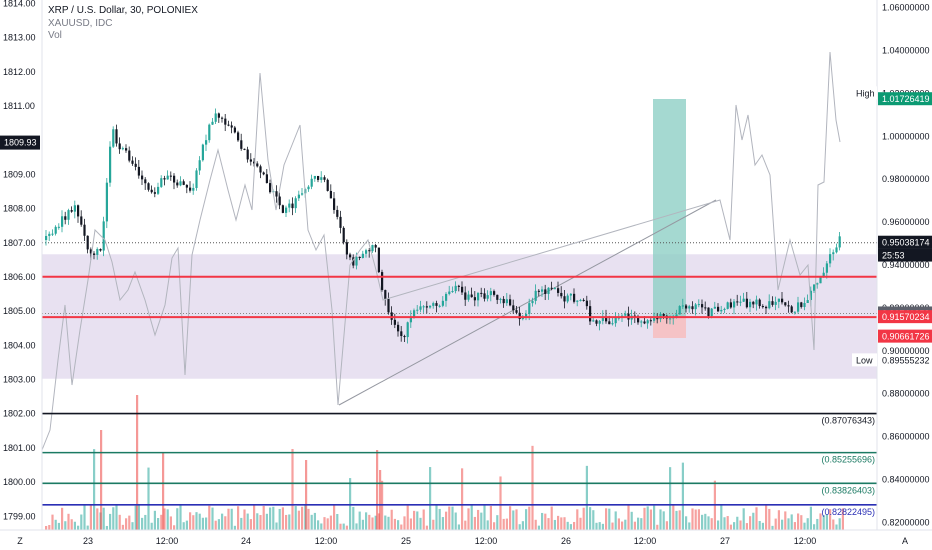  What do you see at coordinates (80, 23) in the screenshot?
I see `legend-overlay: XAUUSD, IDC` at bounding box center [80, 23].